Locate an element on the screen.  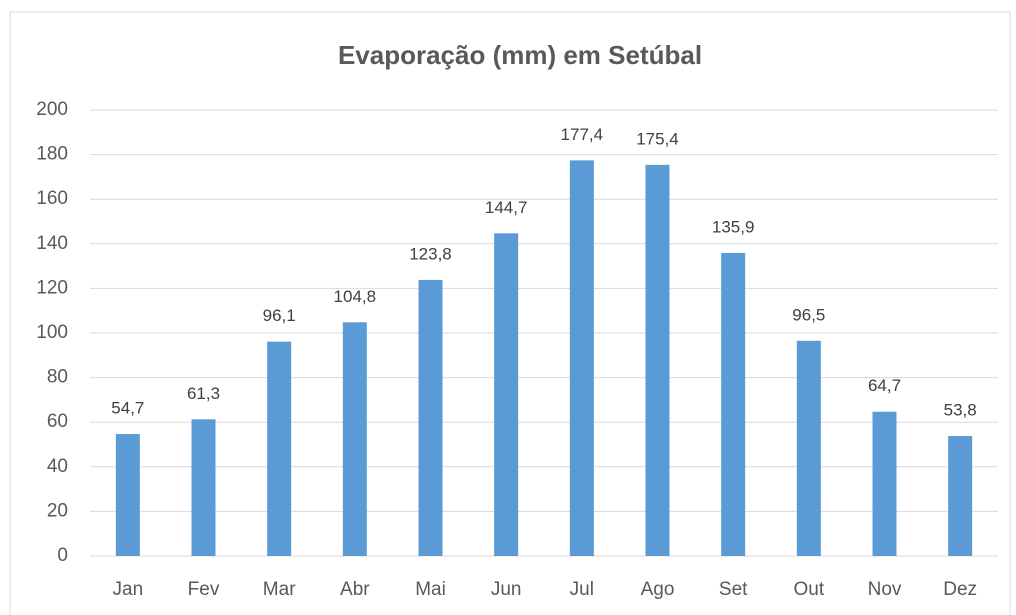
x-tick-label: Jul is located at coordinates (582, 589).